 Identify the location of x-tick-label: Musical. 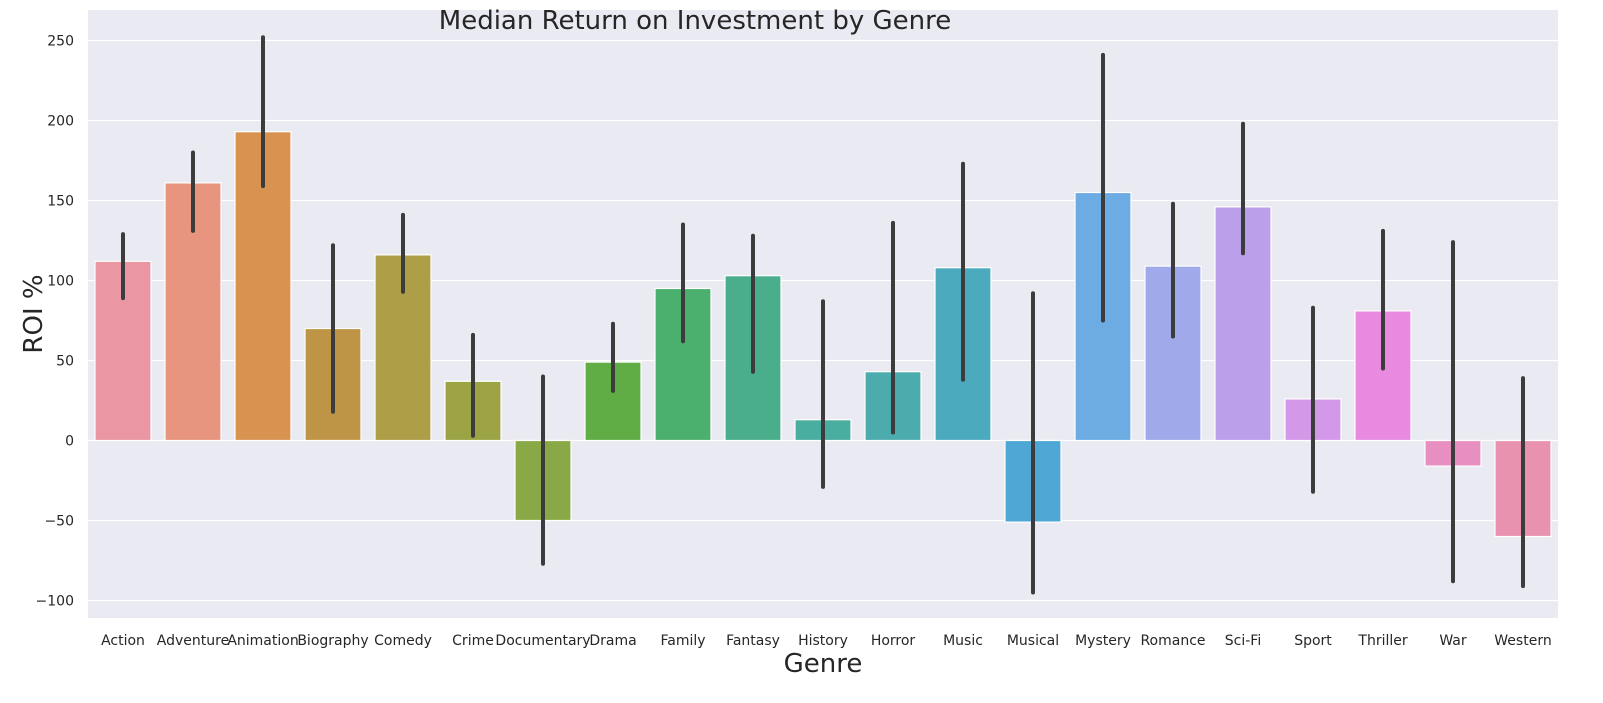
(1033, 641).